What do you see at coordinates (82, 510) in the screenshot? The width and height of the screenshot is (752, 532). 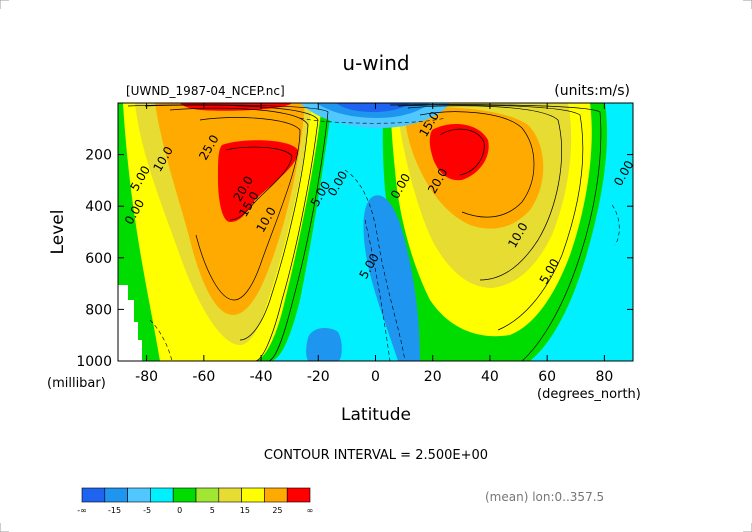 I see `colorbar-tick-label: -∞` at bounding box center [82, 510].